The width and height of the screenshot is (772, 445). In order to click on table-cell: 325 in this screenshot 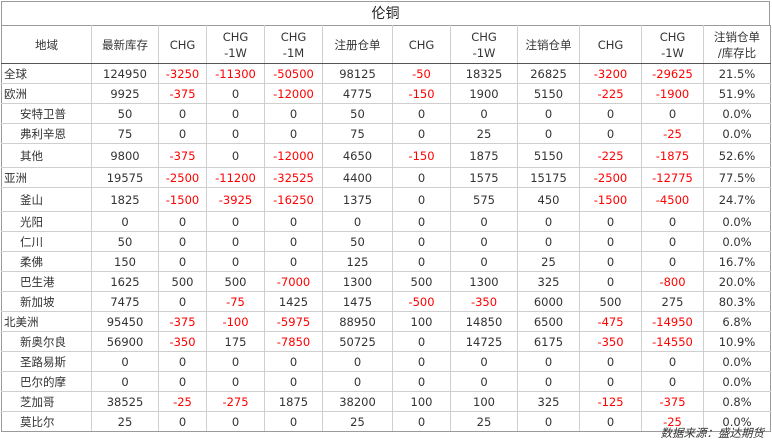, I will do `click(548, 281)`.